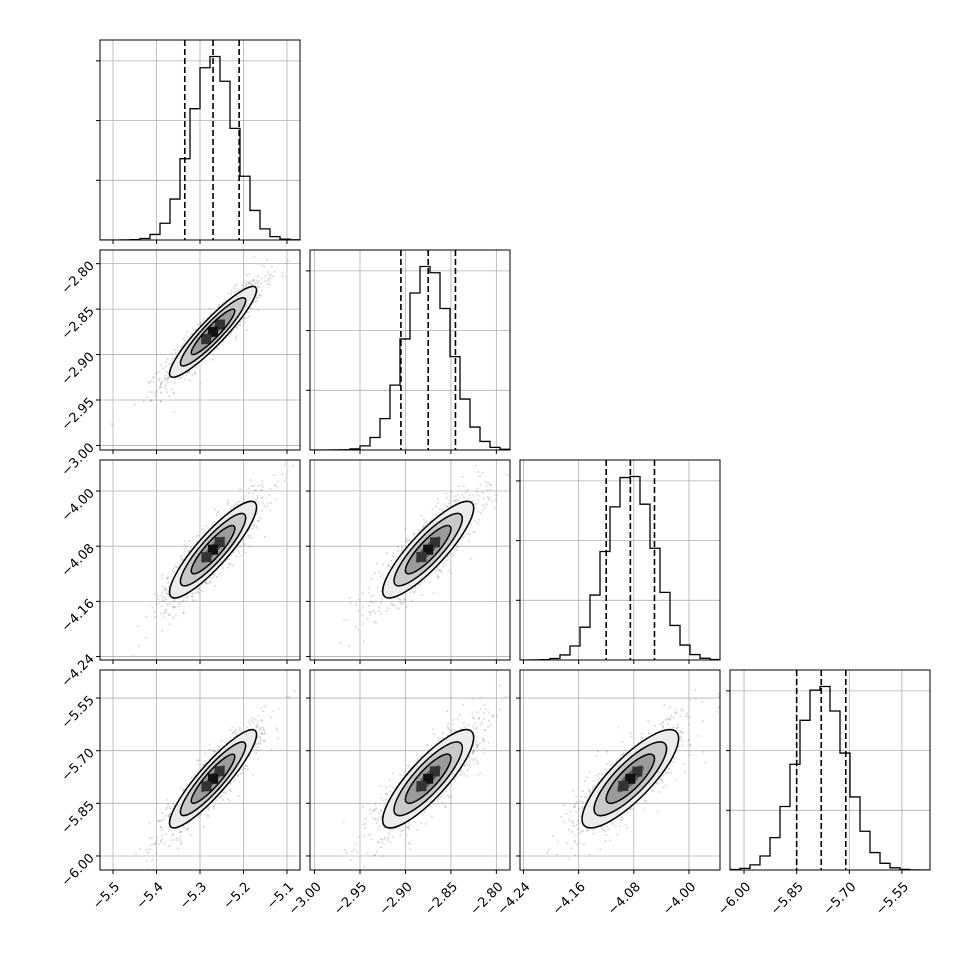  What do you see at coordinates (206, 557) in the screenshot?
I see `density-core-block` at bounding box center [206, 557].